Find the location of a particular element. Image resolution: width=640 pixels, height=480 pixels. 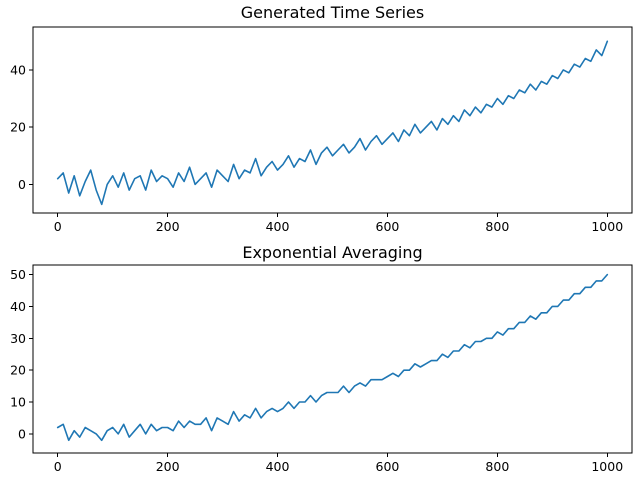

axes-1-xtick-label: 0 is located at coordinates (58, 226).